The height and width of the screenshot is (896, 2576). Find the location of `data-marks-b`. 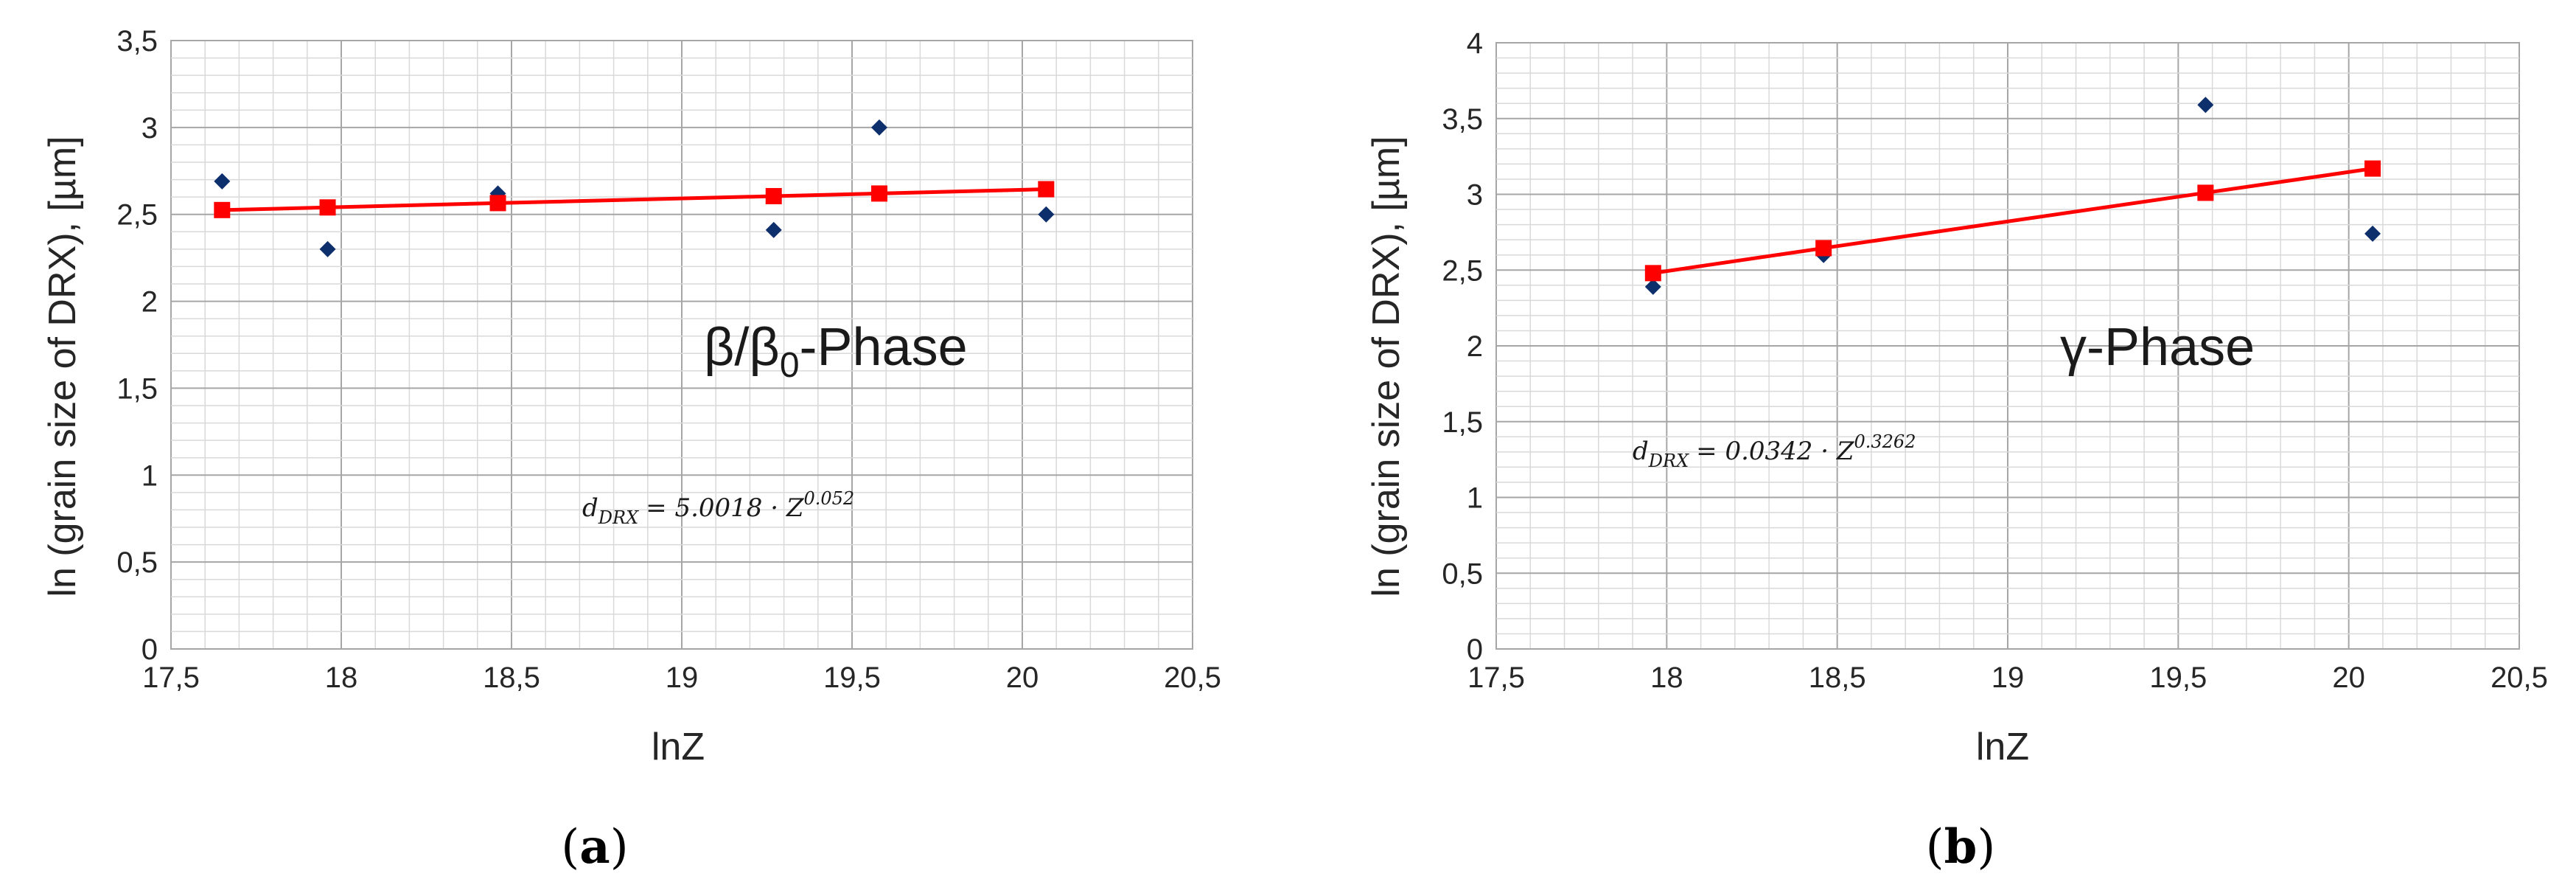

data-marks-b is located at coordinates (2012, 196).